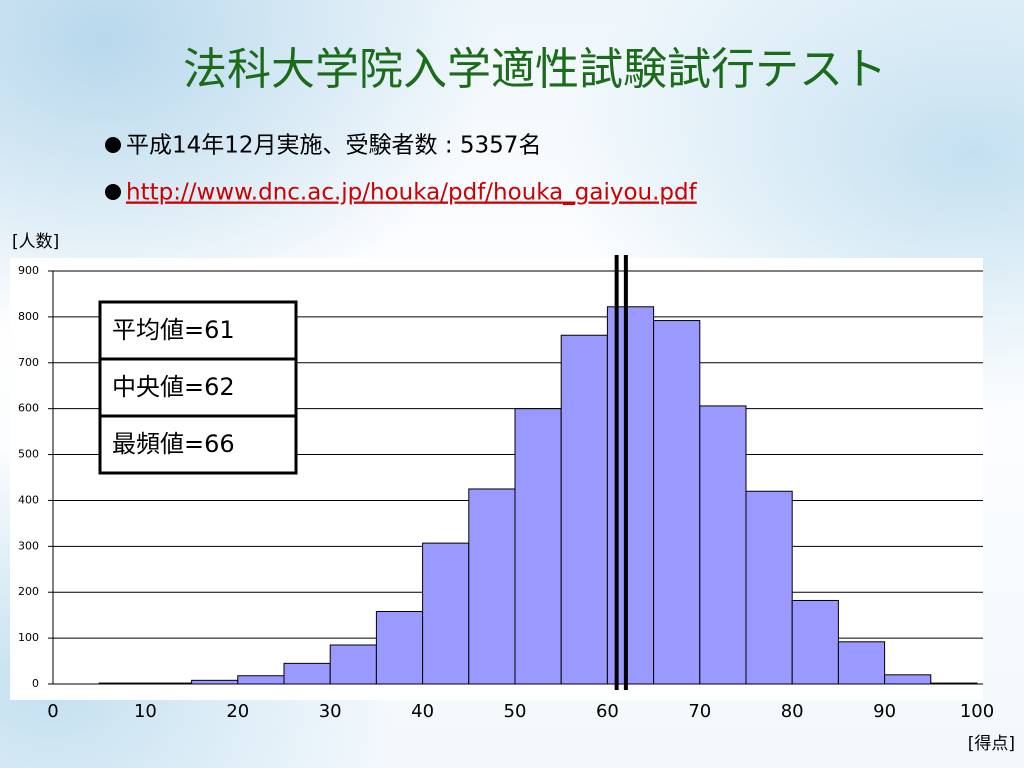 The image size is (1024, 768). Describe the element at coordinates (52, 711) in the screenshot. I see `x-tick-label: 0` at that location.